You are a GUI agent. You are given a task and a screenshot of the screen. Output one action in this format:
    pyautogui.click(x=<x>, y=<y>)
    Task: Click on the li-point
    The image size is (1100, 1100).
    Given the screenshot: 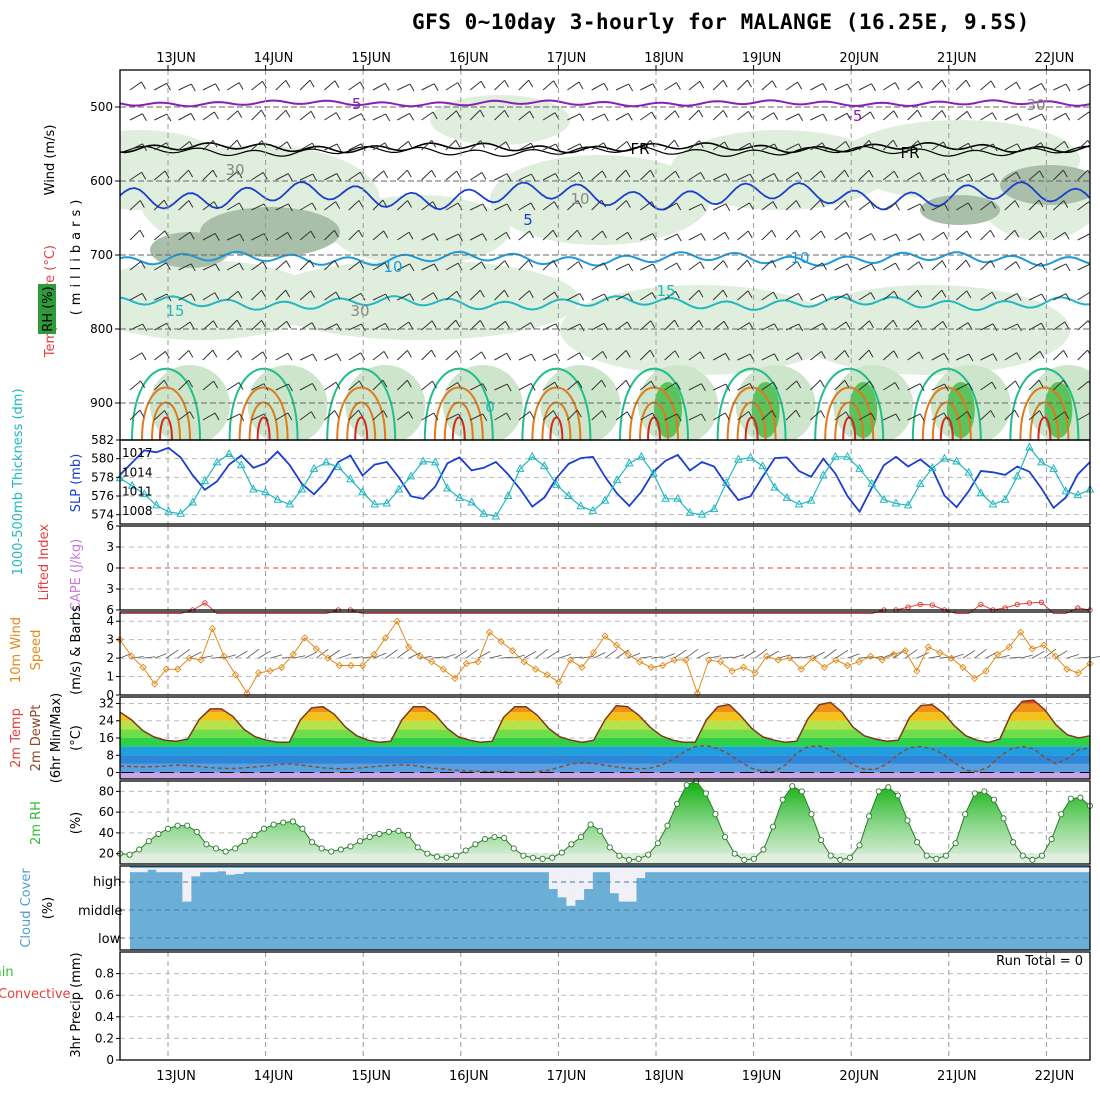 What is the action you would take?
    pyautogui.click(x=981, y=604)
    